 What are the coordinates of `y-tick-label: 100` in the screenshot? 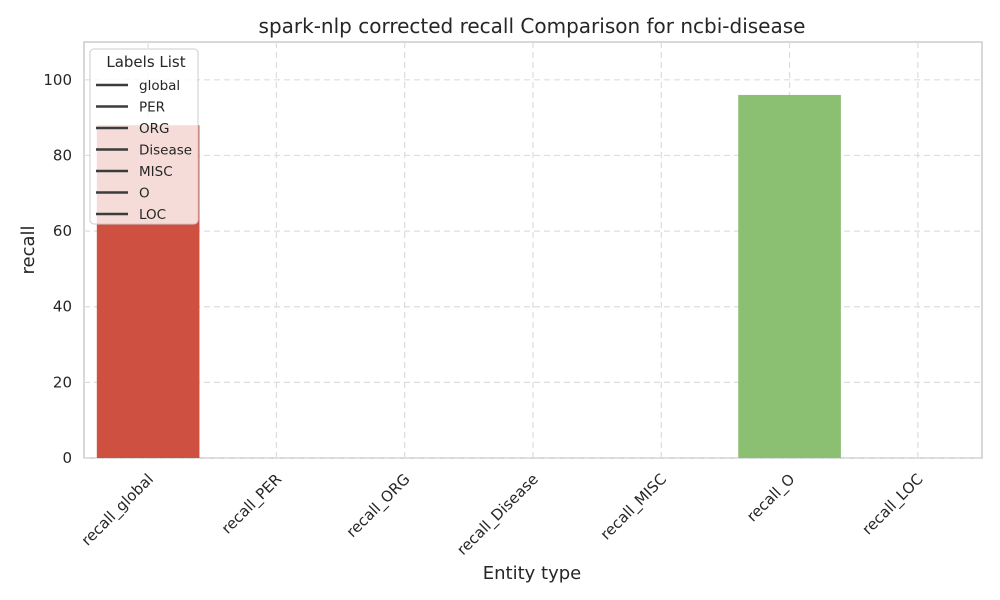 It's located at (57, 80).